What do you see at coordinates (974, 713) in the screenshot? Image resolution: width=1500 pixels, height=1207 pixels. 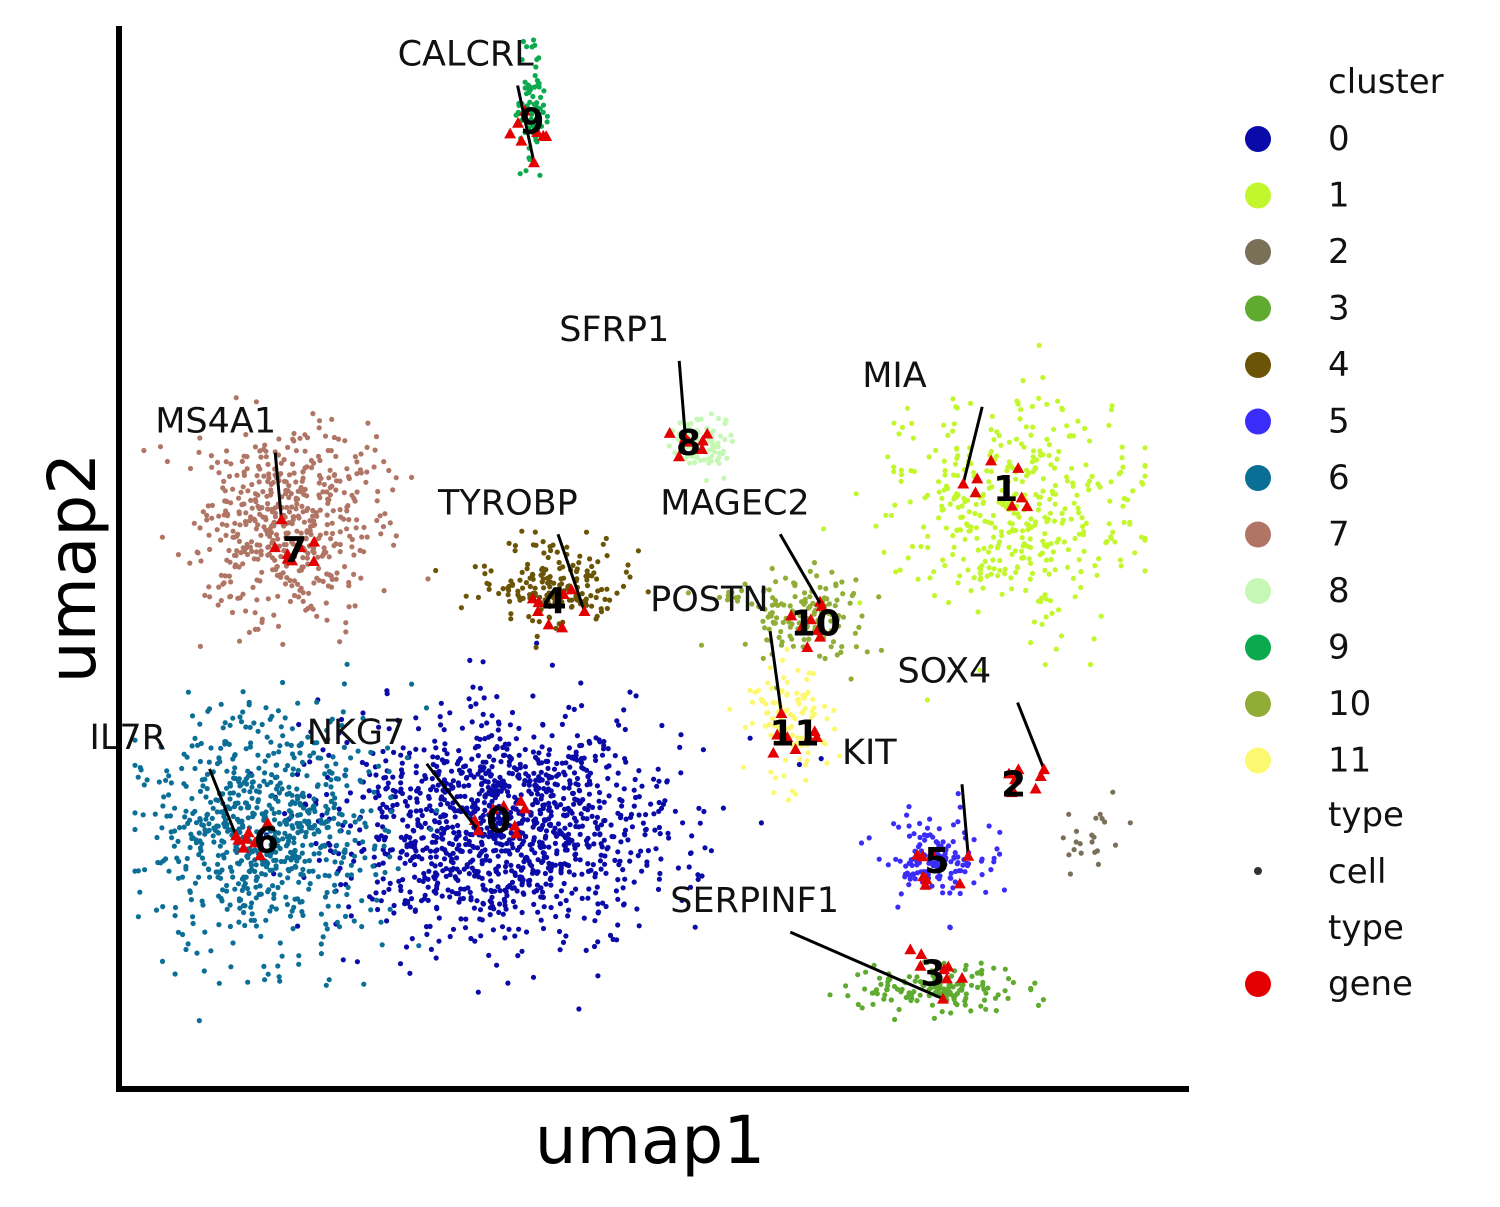 I see `gene-annotation-sox4: SOX4` at bounding box center [974, 713].